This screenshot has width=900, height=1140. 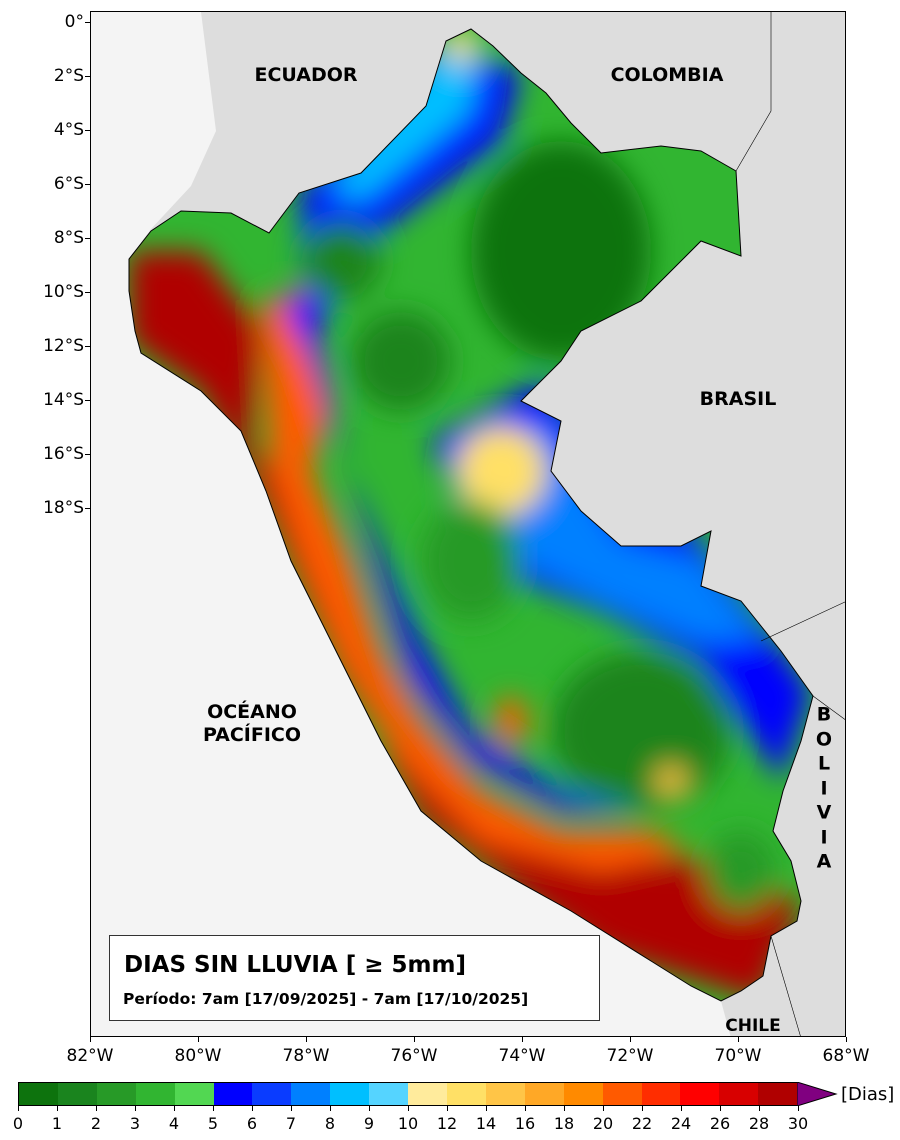 I want to click on colorbar, so click(x=408, y=1094).